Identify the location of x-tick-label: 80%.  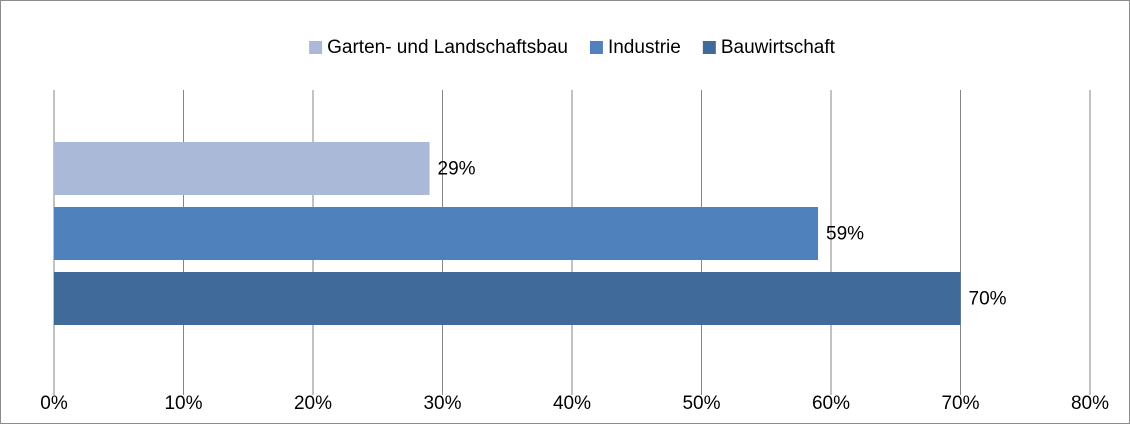
(1090, 403).